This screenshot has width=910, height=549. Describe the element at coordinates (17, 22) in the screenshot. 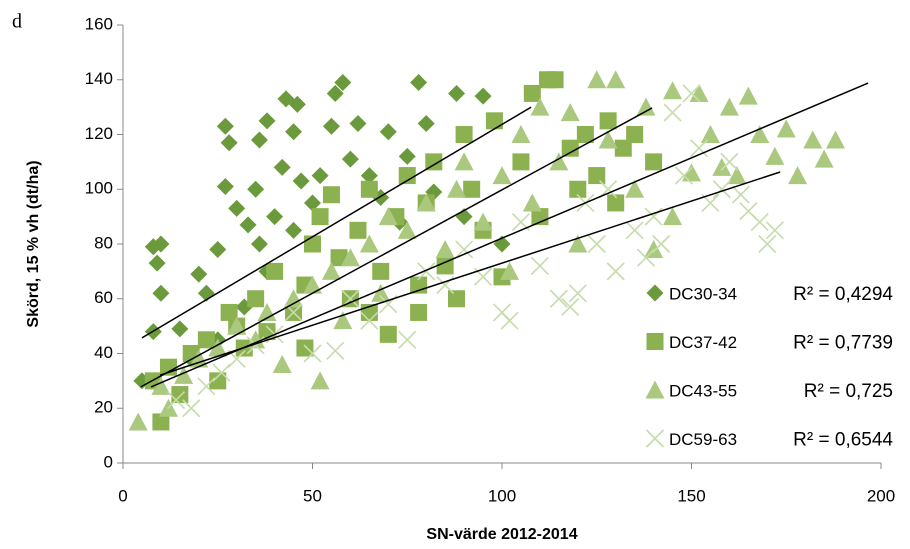

I see `panel-label: d` at that location.